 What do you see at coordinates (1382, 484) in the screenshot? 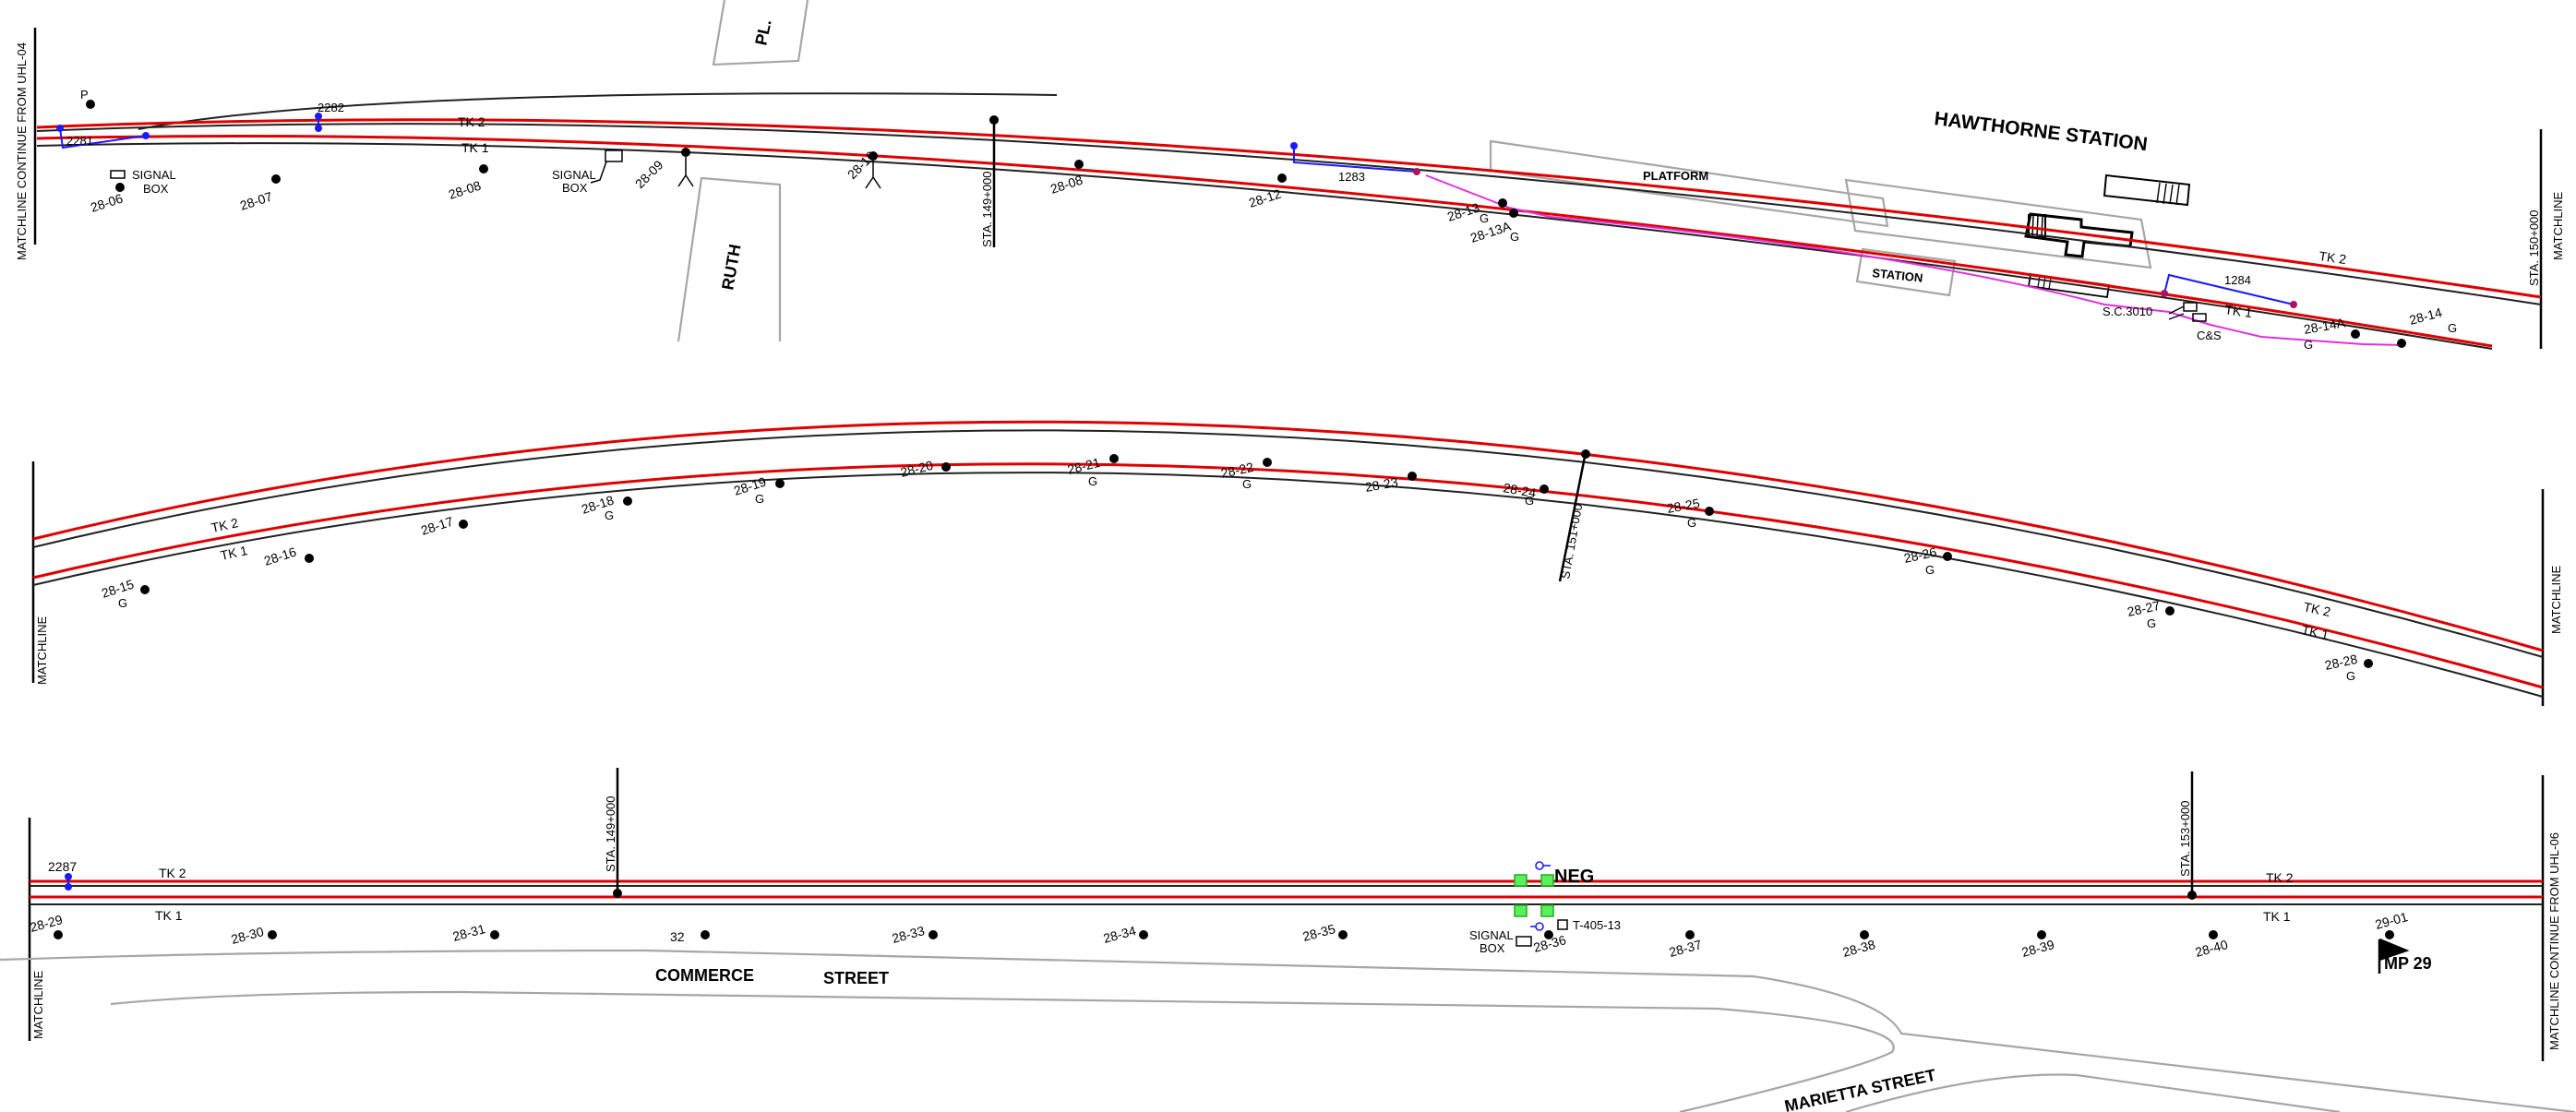
I see `pole-label: 28-23` at bounding box center [1382, 484].